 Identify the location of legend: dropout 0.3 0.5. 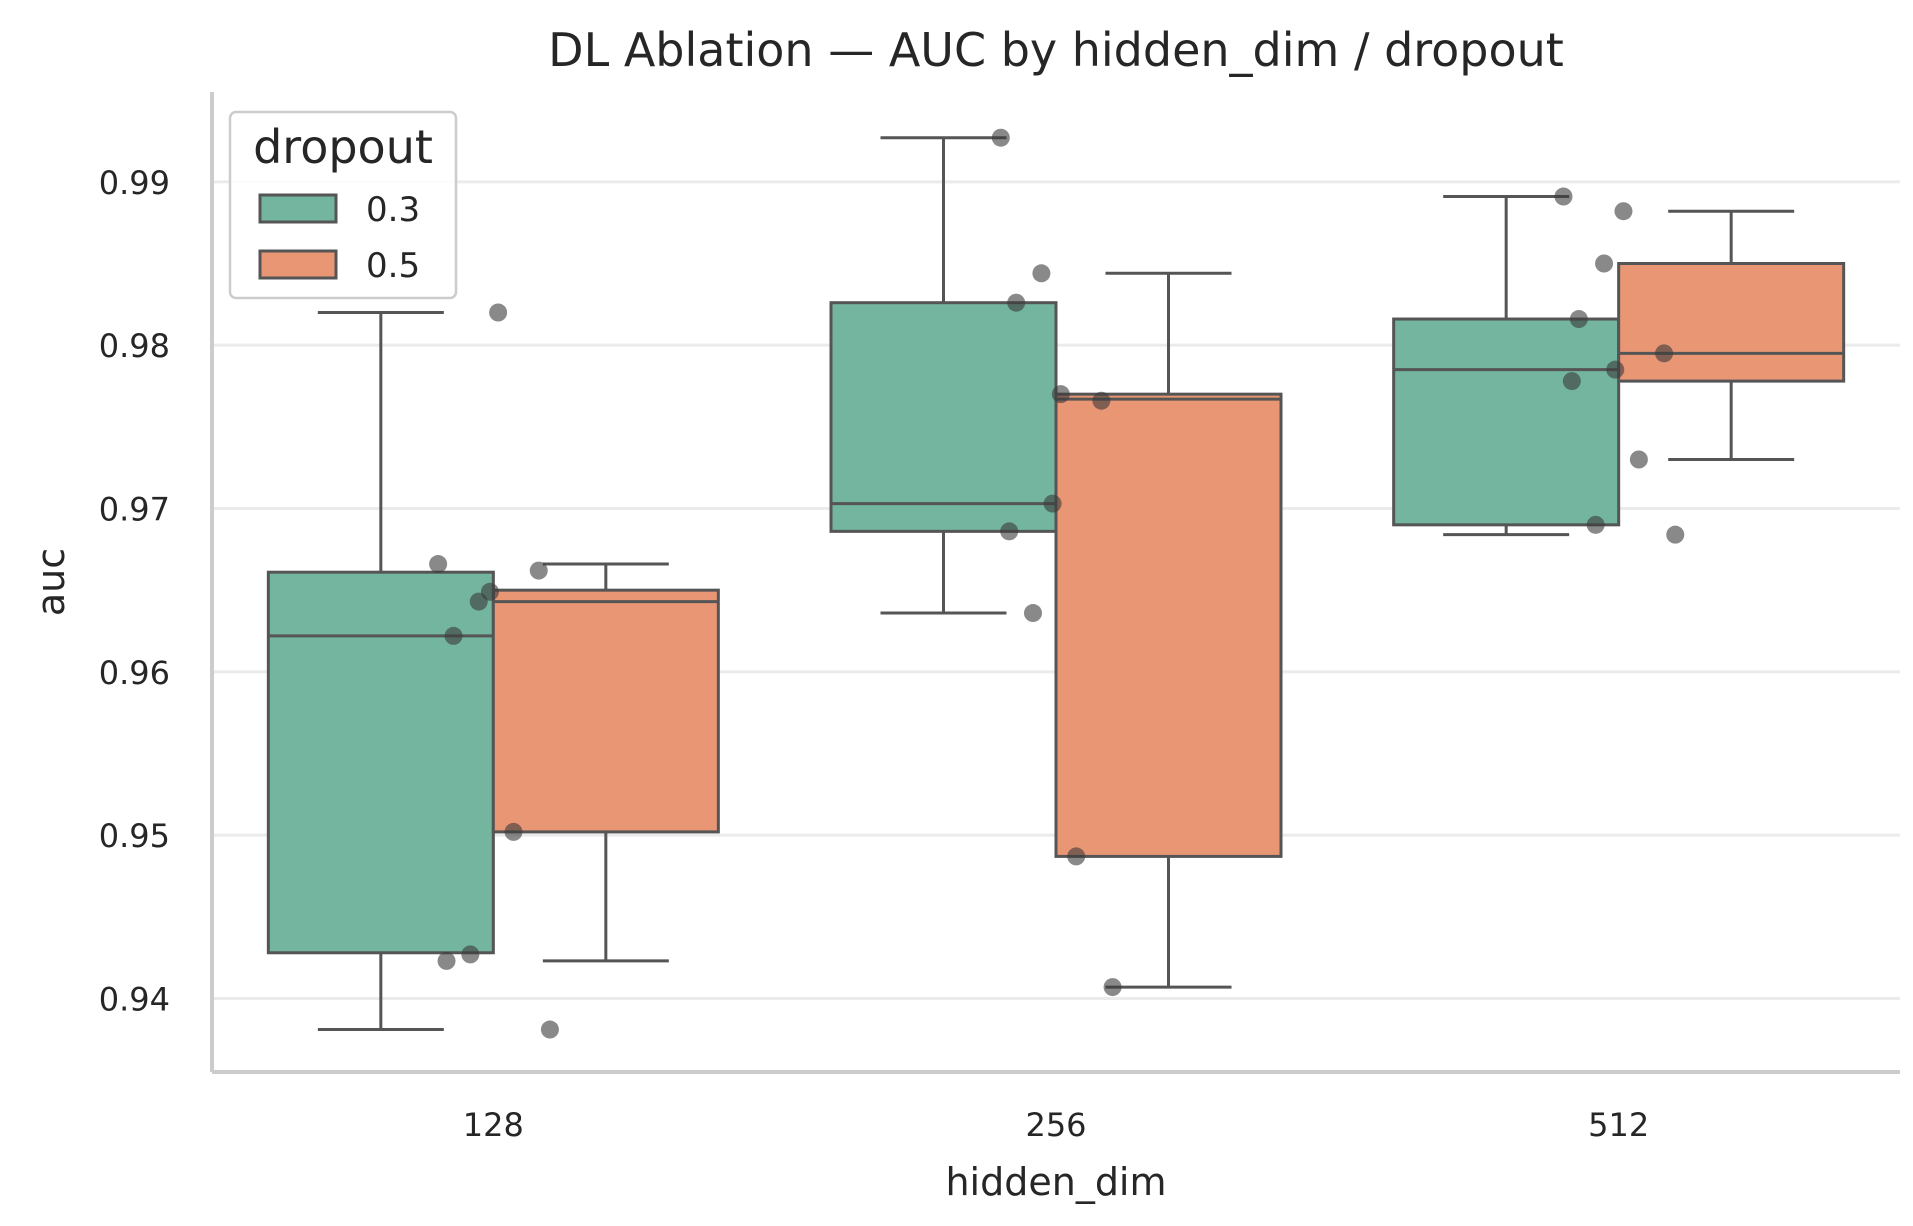
(343, 205).